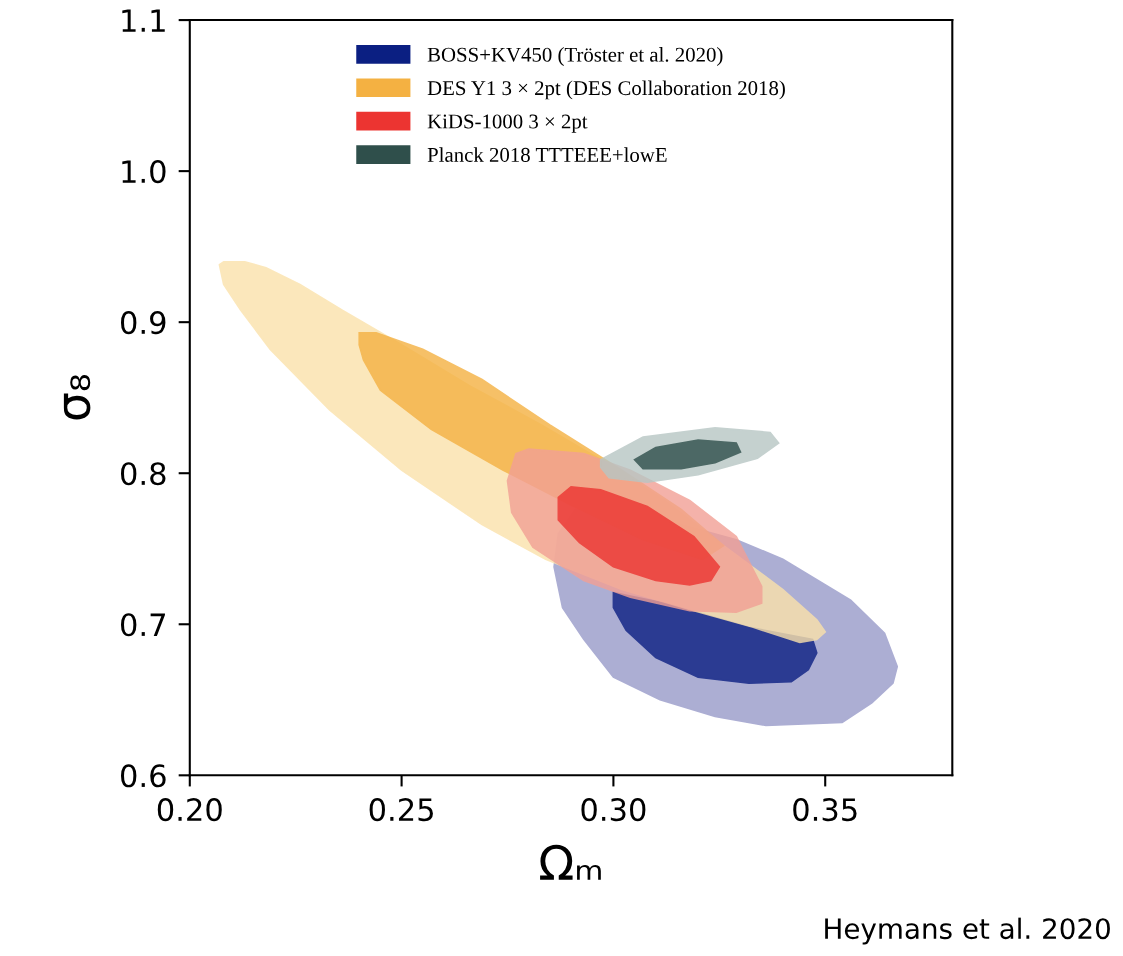  Describe the element at coordinates (613, 810) in the screenshot. I see `x-tick-label: 0.30` at that location.